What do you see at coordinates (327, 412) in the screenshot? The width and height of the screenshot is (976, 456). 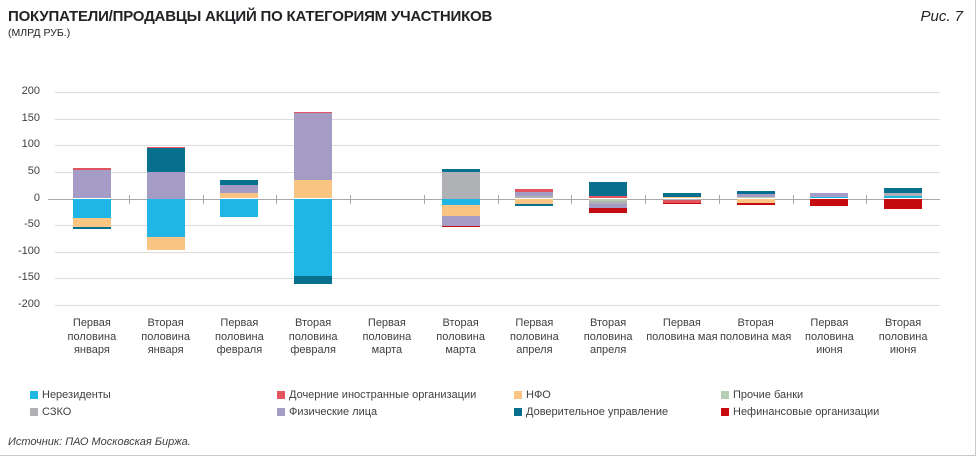 I see `legend-item: Физические лица` at bounding box center [327, 412].